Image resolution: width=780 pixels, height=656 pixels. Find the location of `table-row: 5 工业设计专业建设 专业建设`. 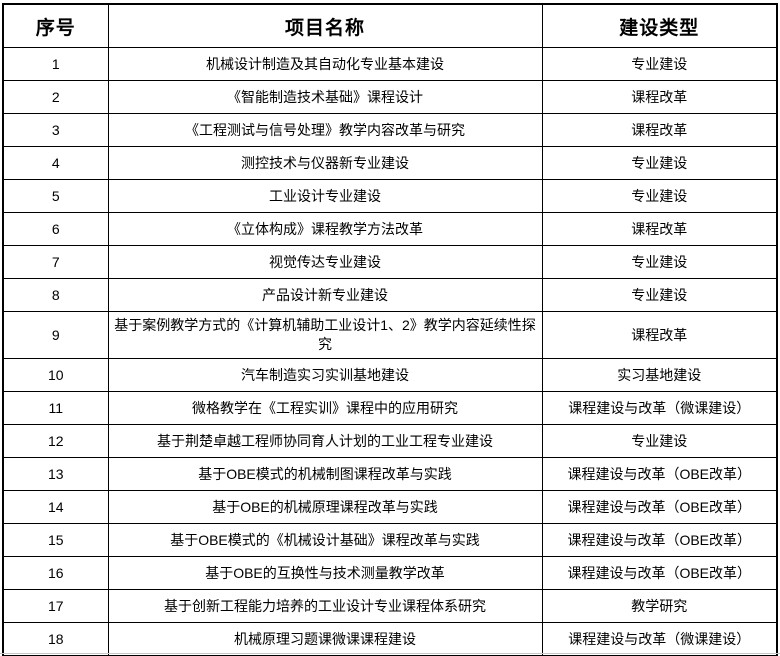

table-row: 5 工业设计专业建设 专业建设 is located at coordinates (390, 196).